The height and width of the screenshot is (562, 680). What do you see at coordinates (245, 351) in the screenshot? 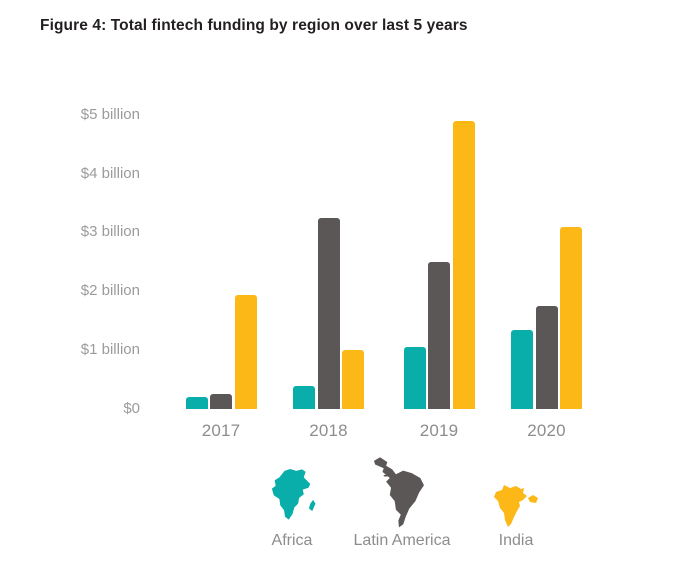
I see `bar-2017-india` at bounding box center [245, 351].